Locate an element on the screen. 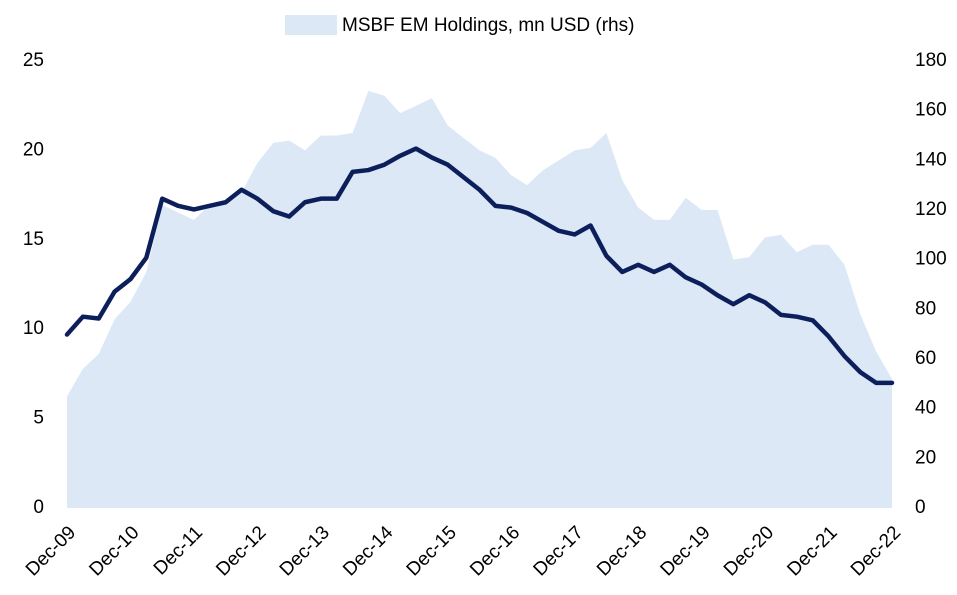 The height and width of the screenshot is (595, 957). y2-tick-label: 140 is located at coordinates (931, 159).